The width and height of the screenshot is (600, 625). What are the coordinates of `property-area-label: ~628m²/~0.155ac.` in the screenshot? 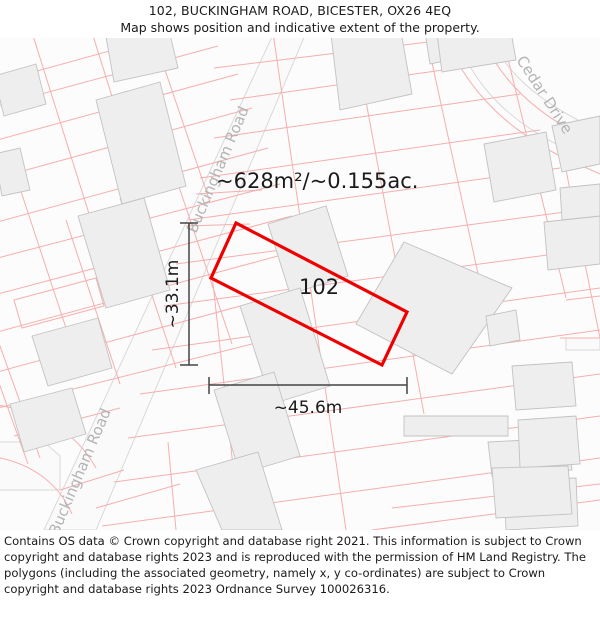 It's located at (317, 181).